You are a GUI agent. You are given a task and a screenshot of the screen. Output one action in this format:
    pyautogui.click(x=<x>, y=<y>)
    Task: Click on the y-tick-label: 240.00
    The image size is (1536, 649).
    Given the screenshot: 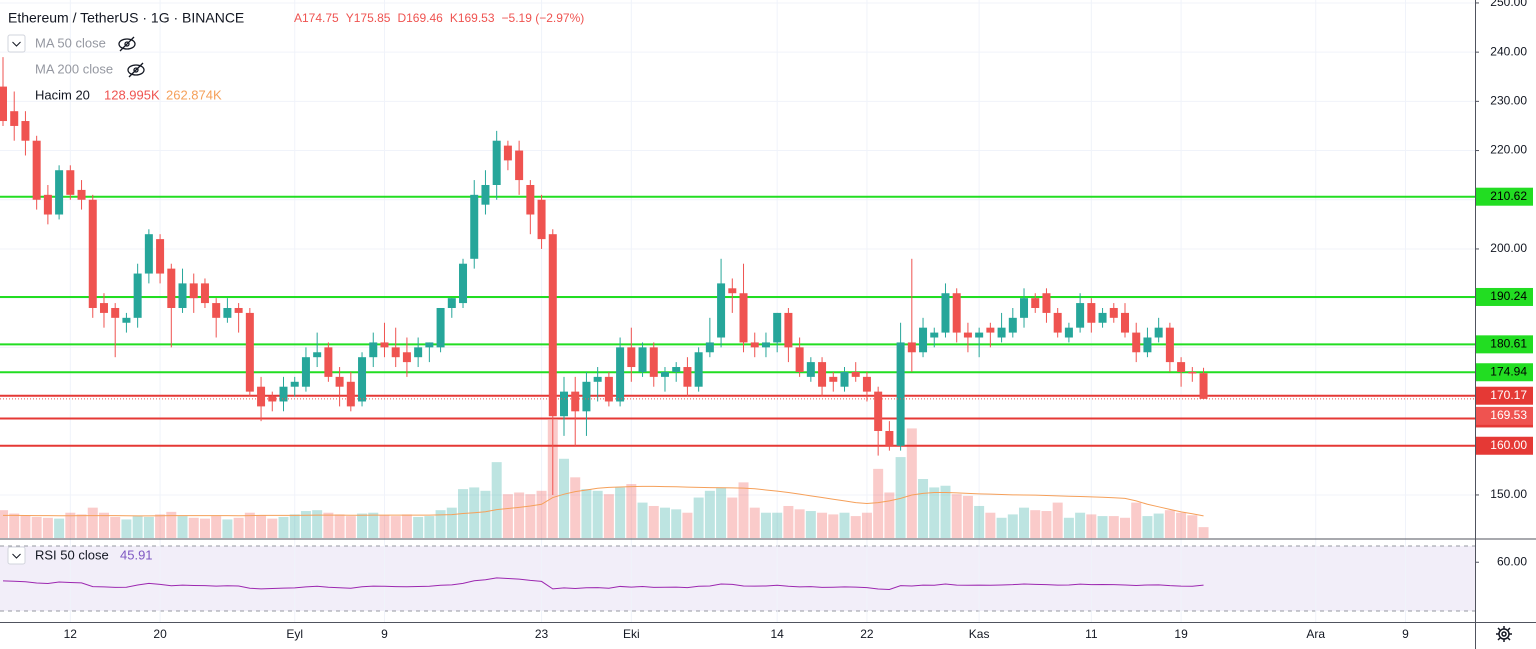 What is the action you would take?
    pyautogui.click(x=1508, y=51)
    